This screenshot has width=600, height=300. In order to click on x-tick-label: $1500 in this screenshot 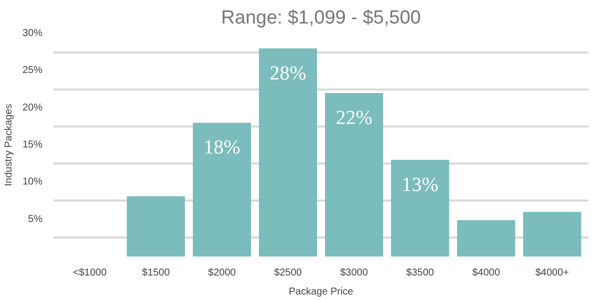, I will do `click(156, 273)`.